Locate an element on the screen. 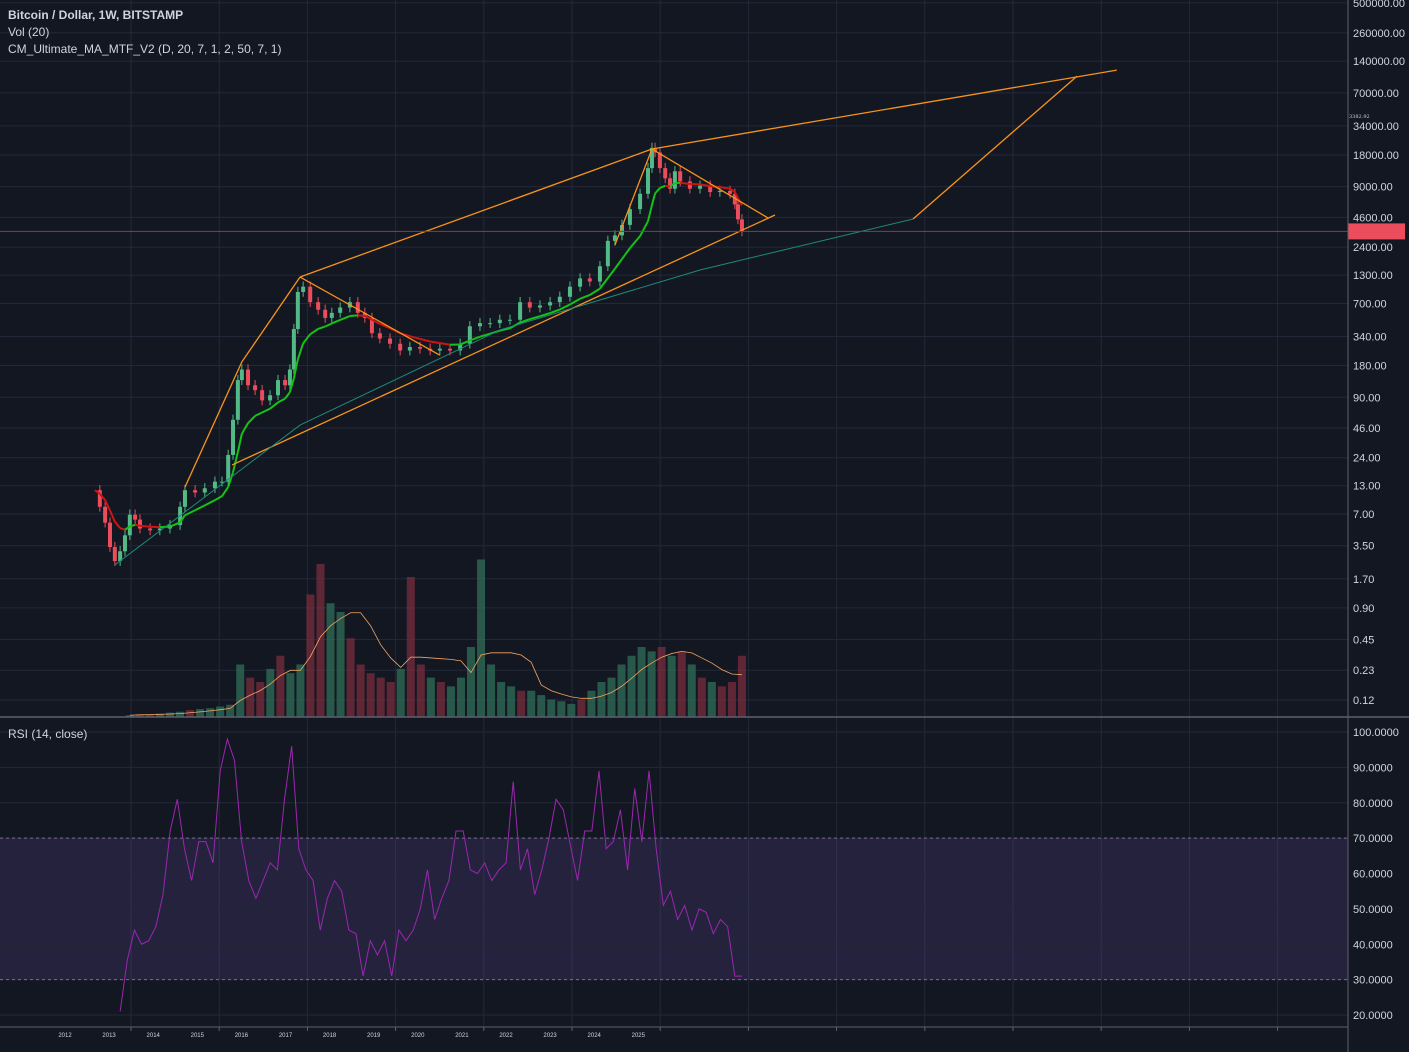  price-axis-label: 24.00 is located at coordinates (1367, 459).